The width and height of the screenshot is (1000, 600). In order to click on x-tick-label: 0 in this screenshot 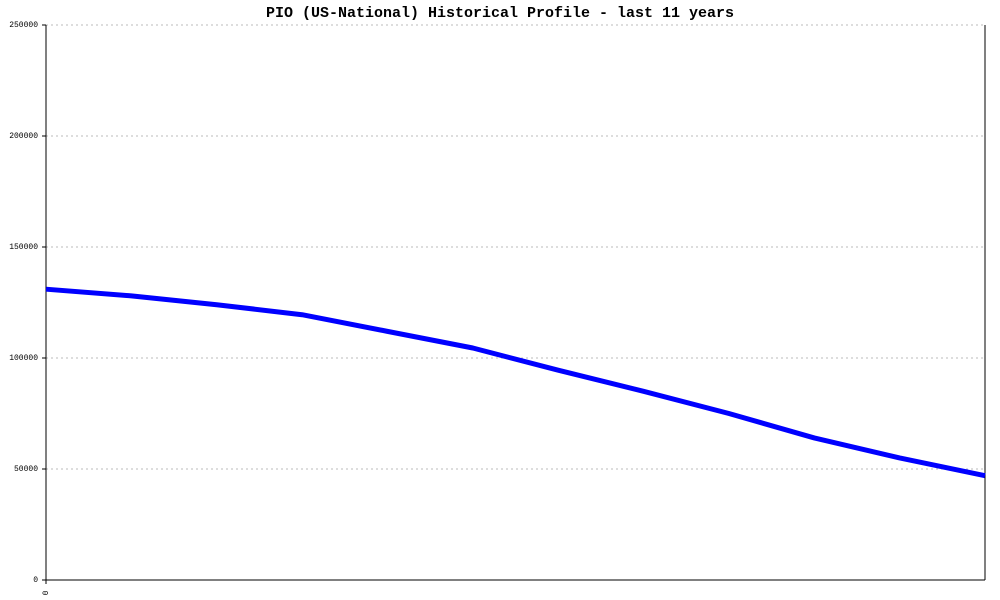, I will do `click(46, 592)`.